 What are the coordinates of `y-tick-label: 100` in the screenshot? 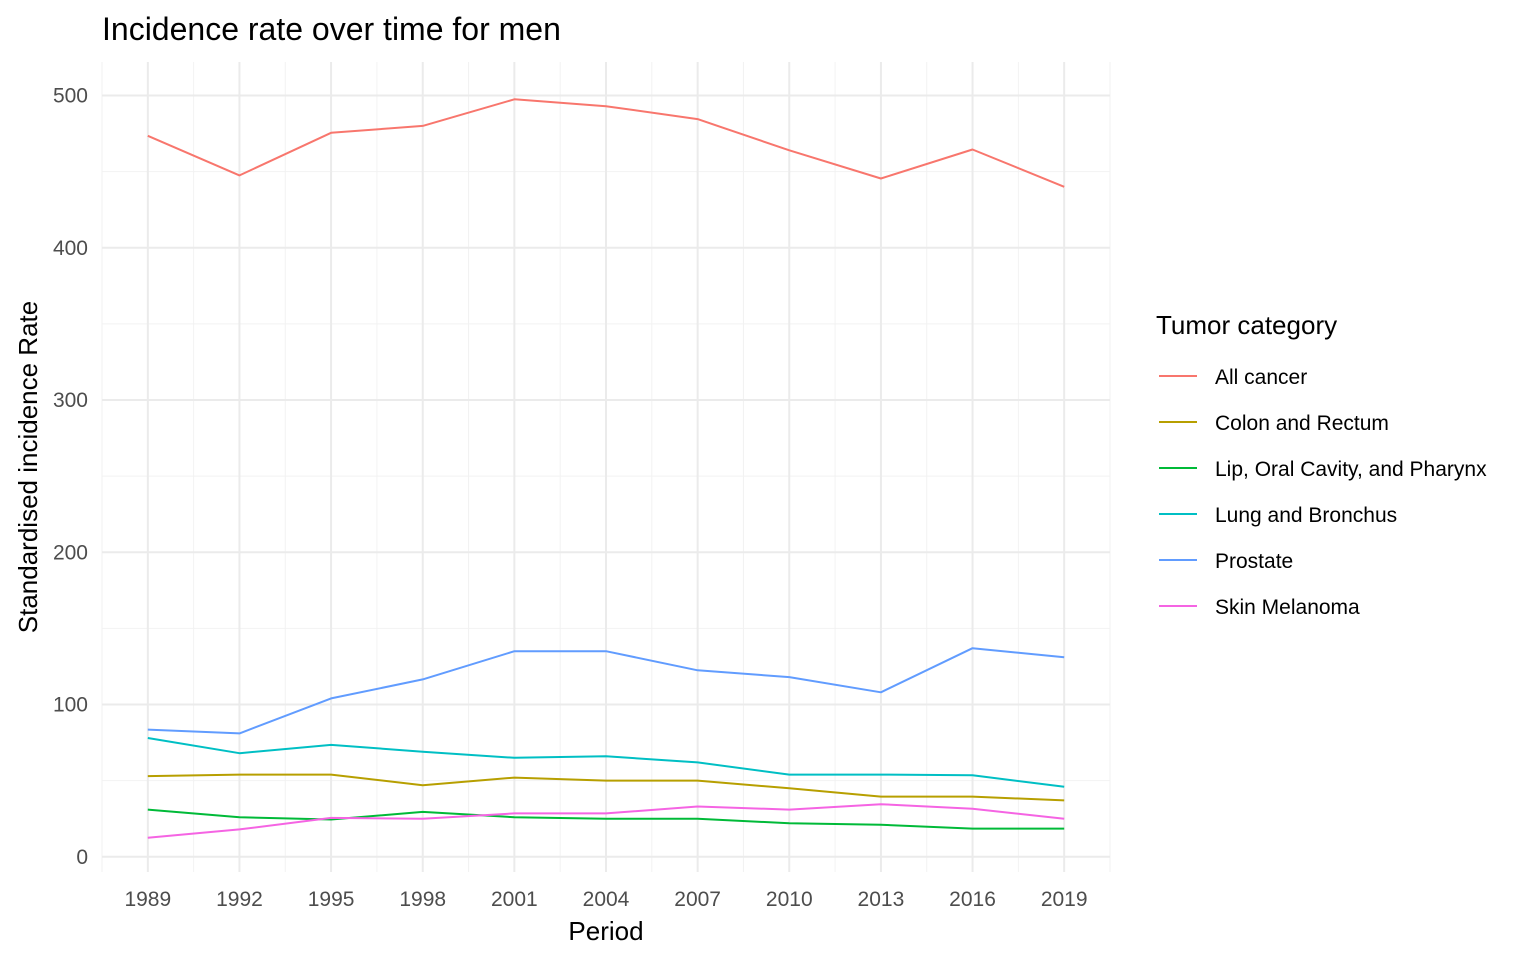 It's located at (70, 705).